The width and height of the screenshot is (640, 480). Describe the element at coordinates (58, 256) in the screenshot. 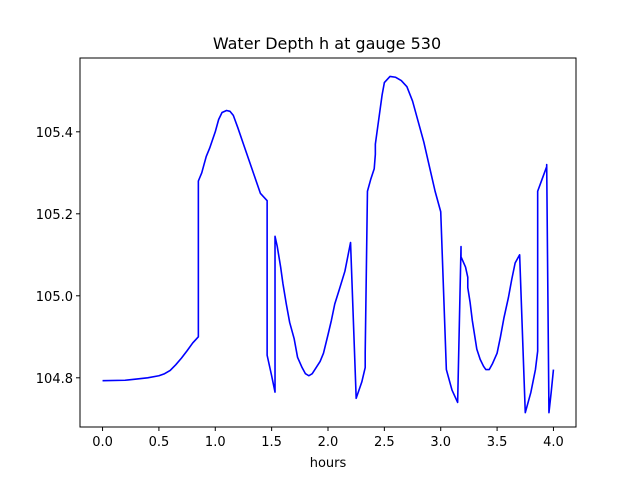

I see `y-axis-ticks: 104.8 105.0 105.2 105.4` at that location.